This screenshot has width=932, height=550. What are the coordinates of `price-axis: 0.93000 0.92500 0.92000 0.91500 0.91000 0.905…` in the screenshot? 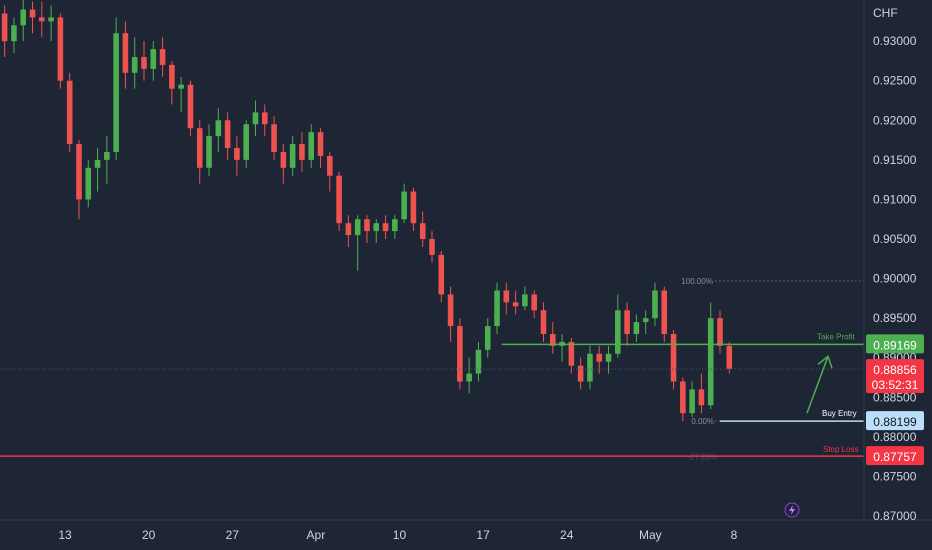 It's located at (895, 278).